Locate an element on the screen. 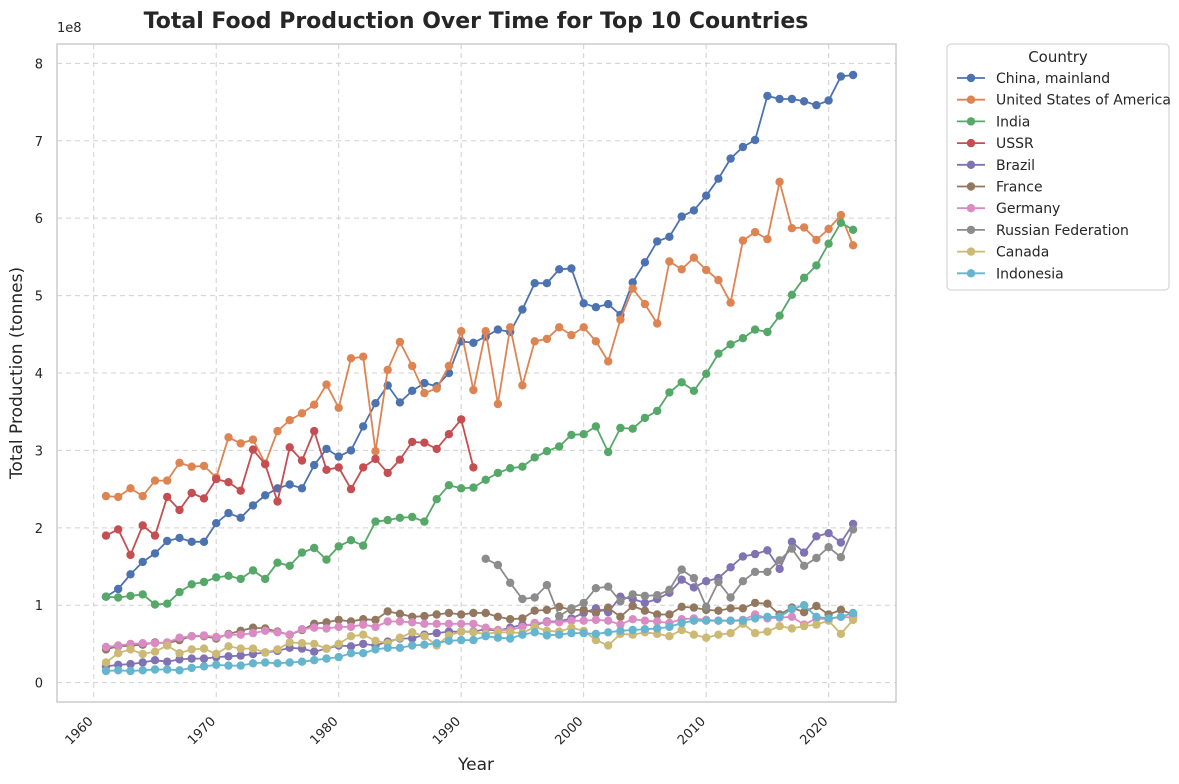 The width and height of the screenshot is (1179, 784). y-tick-label: 3 is located at coordinates (39, 451).